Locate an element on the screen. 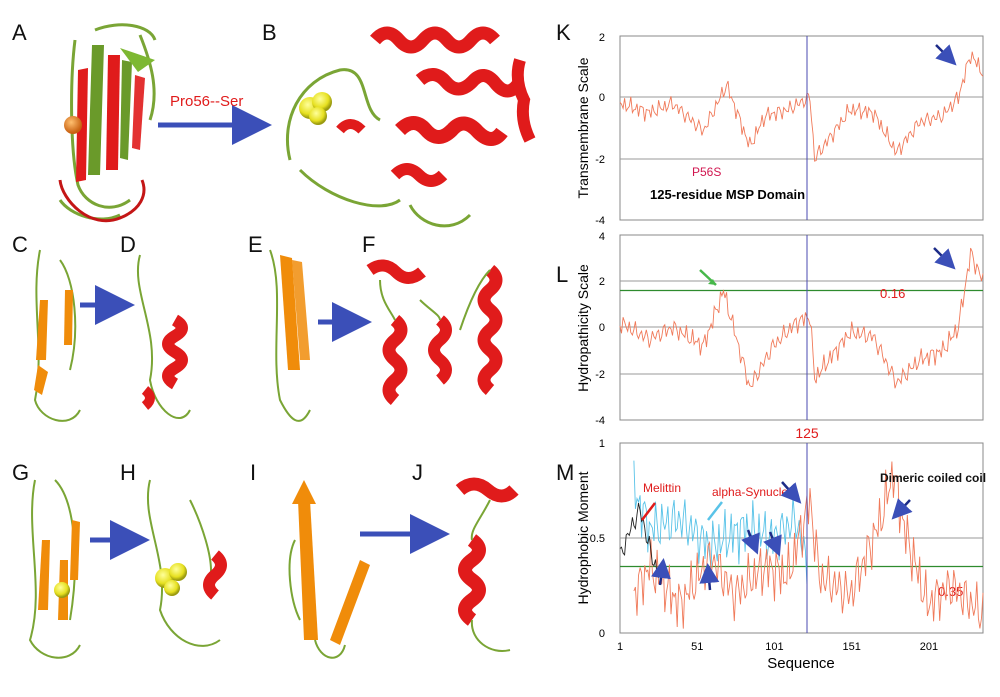 This screenshot has width=1000, height=697. chart-m-xtick-1: 51 is located at coordinates (697, 647).